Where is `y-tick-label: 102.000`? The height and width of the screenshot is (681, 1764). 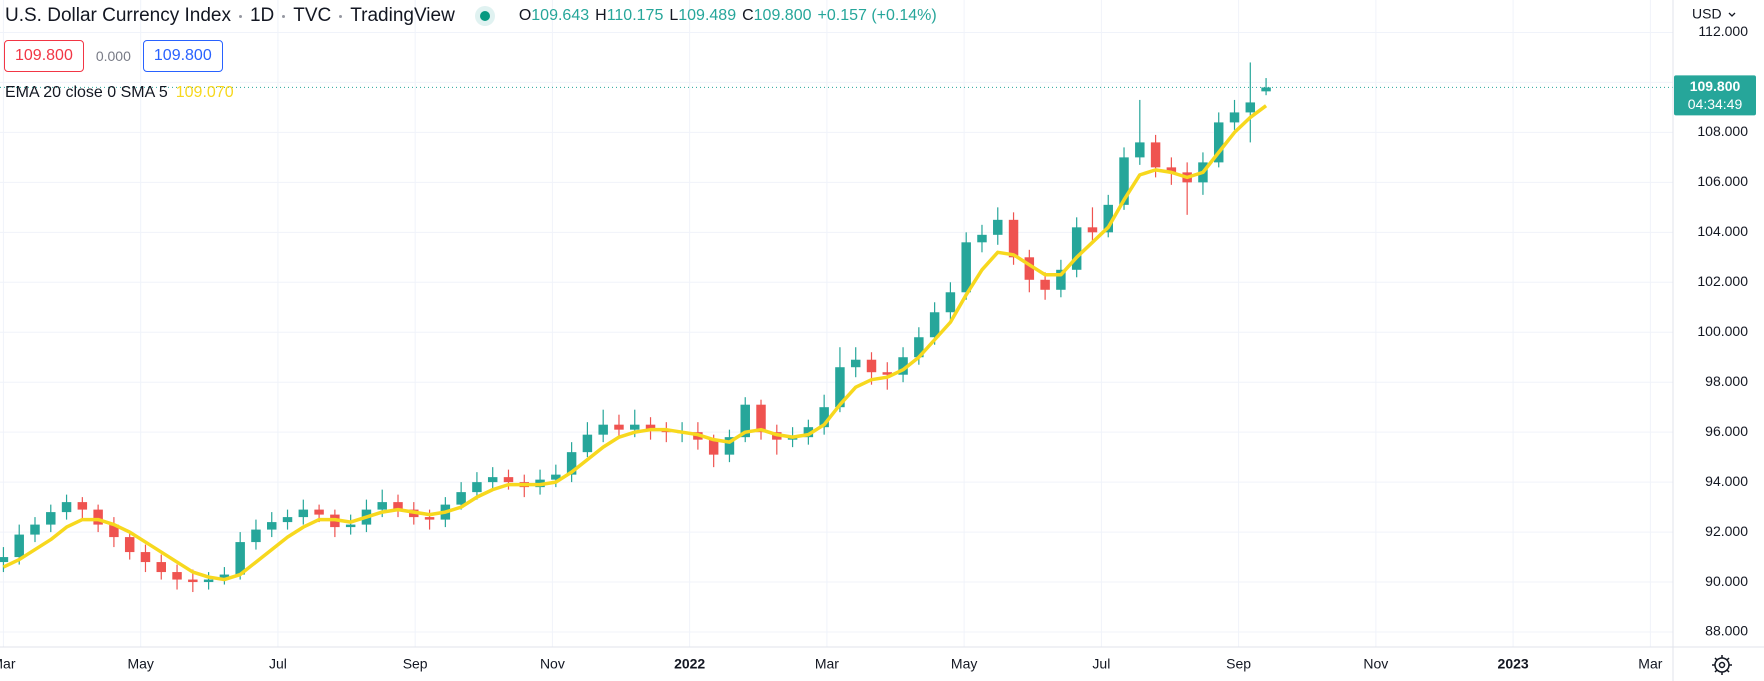 y-tick-label: 102.000 is located at coordinates (1722, 281).